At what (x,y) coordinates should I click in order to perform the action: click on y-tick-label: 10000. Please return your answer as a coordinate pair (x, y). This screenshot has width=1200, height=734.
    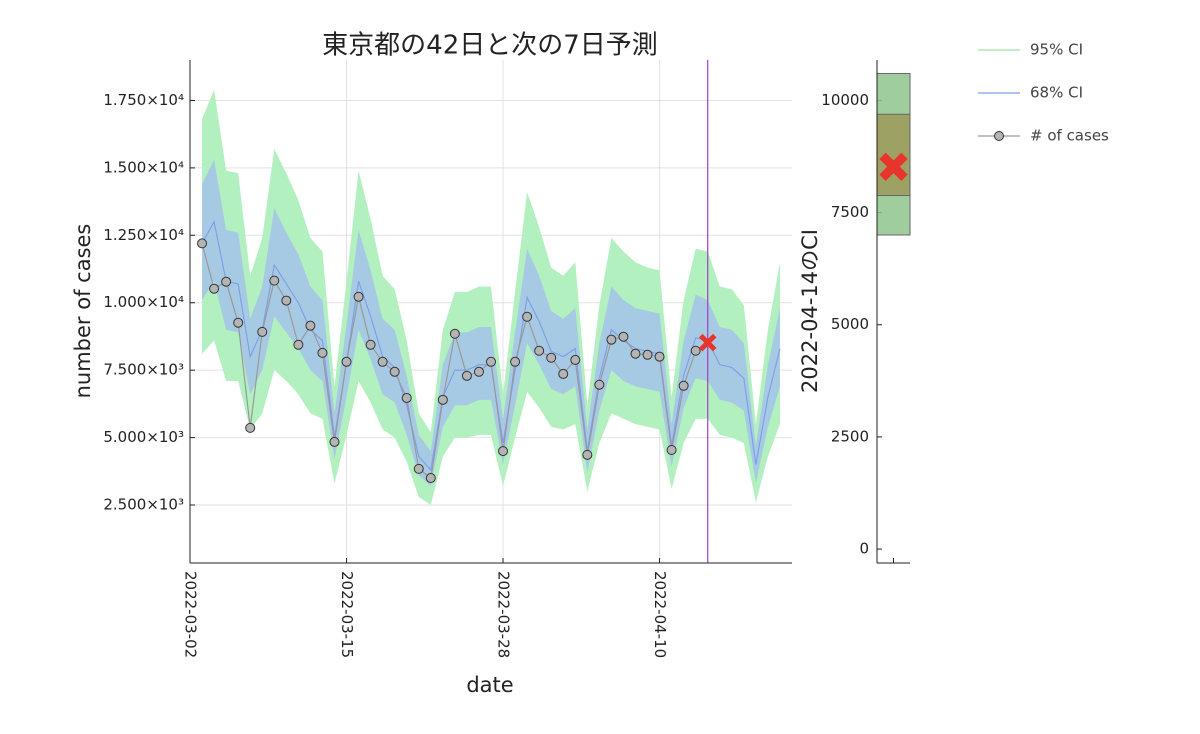
    Looking at the image, I should click on (845, 100).